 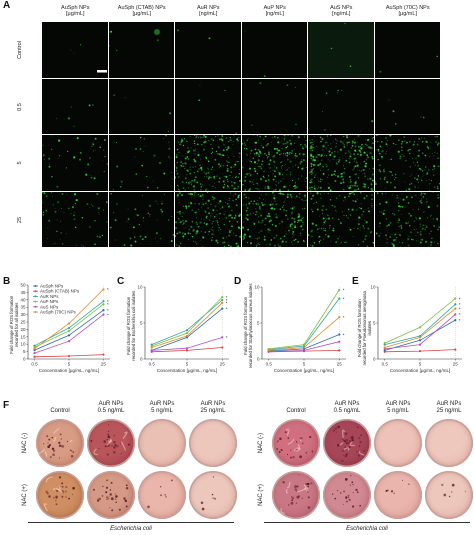 I want to click on micrograph-cell, so click(x=341, y=50).